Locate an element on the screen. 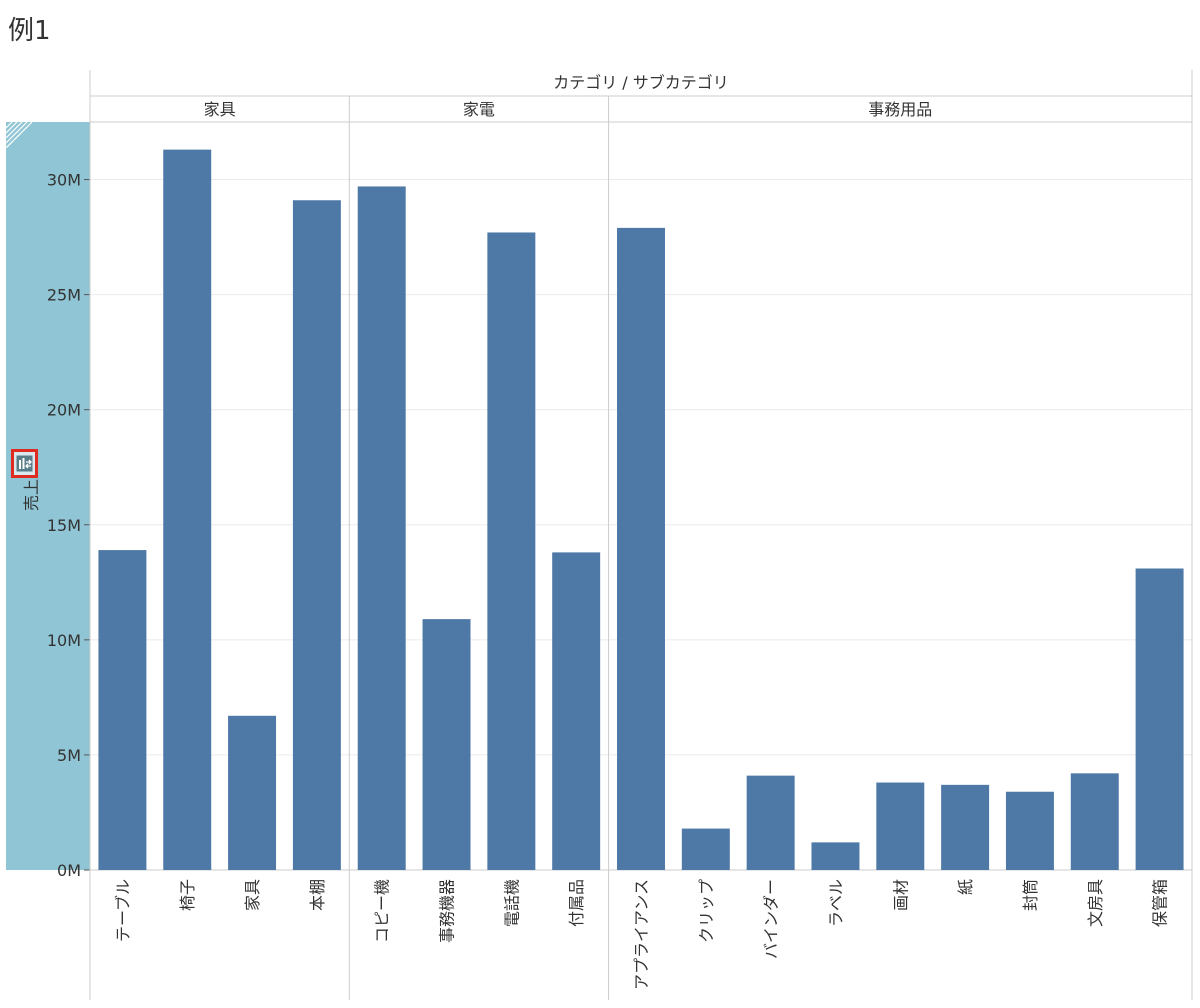 Image resolution: width=1200 pixels, height=1008 pixels. y-tick-label: 25M is located at coordinates (64, 295).